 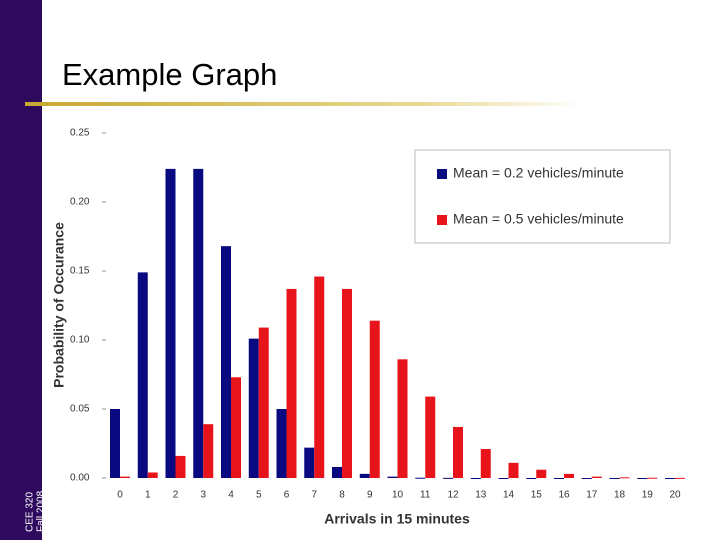 I want to click on x-tick-label: 0, so click(x=120, y=495).